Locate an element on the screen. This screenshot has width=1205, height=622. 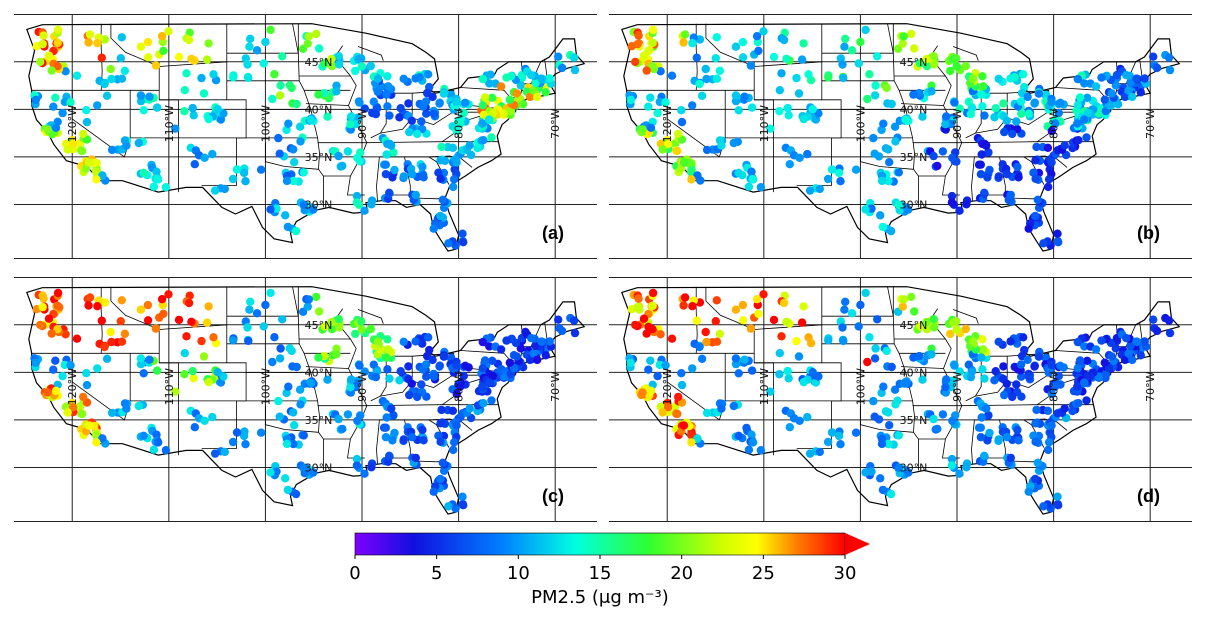
colorbar-tick-label: 25 is located at coordinates (763, 573).